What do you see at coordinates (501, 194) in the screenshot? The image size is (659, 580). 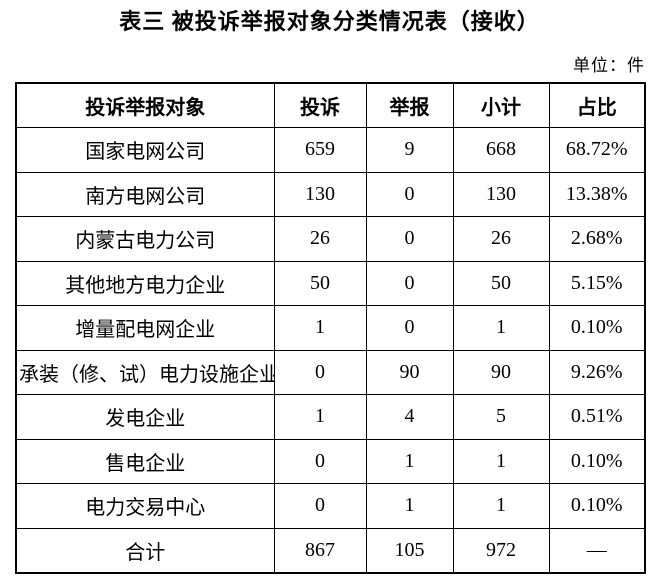 I see `cell-subtotal: 130` at bounding box center [501, 194].